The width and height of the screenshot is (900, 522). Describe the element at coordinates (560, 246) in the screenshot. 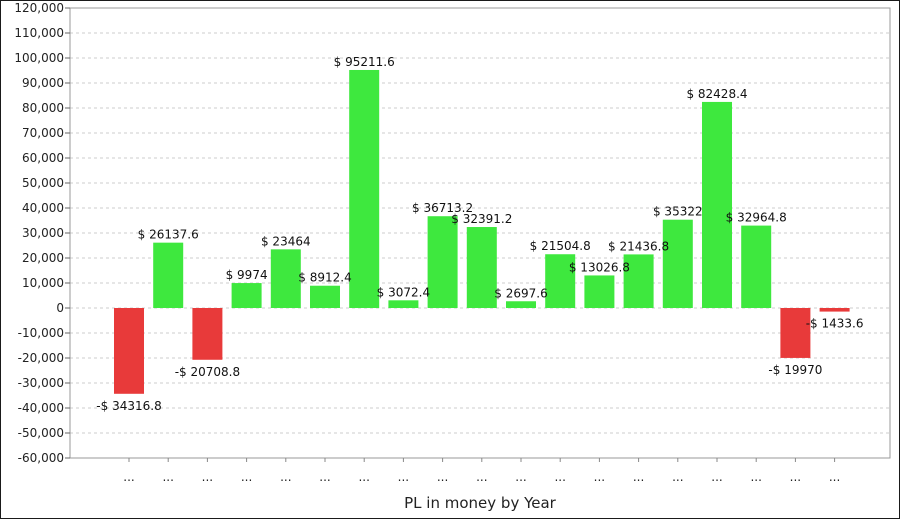

I see `data-label: $ 21504.8` at that location.